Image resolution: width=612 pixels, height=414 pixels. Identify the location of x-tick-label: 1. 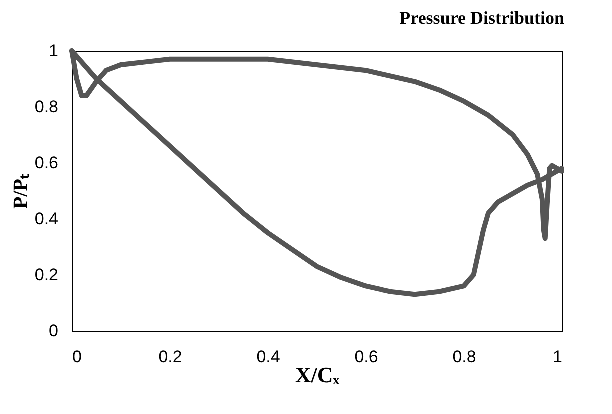
(557, 357).